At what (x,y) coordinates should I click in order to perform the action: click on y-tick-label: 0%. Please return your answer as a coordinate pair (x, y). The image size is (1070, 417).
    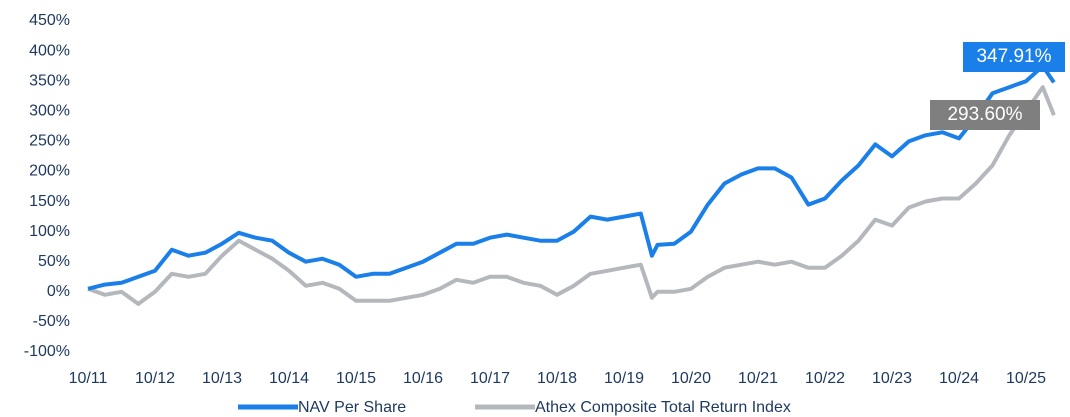
    Looking at the image, I should click on (58, 291).